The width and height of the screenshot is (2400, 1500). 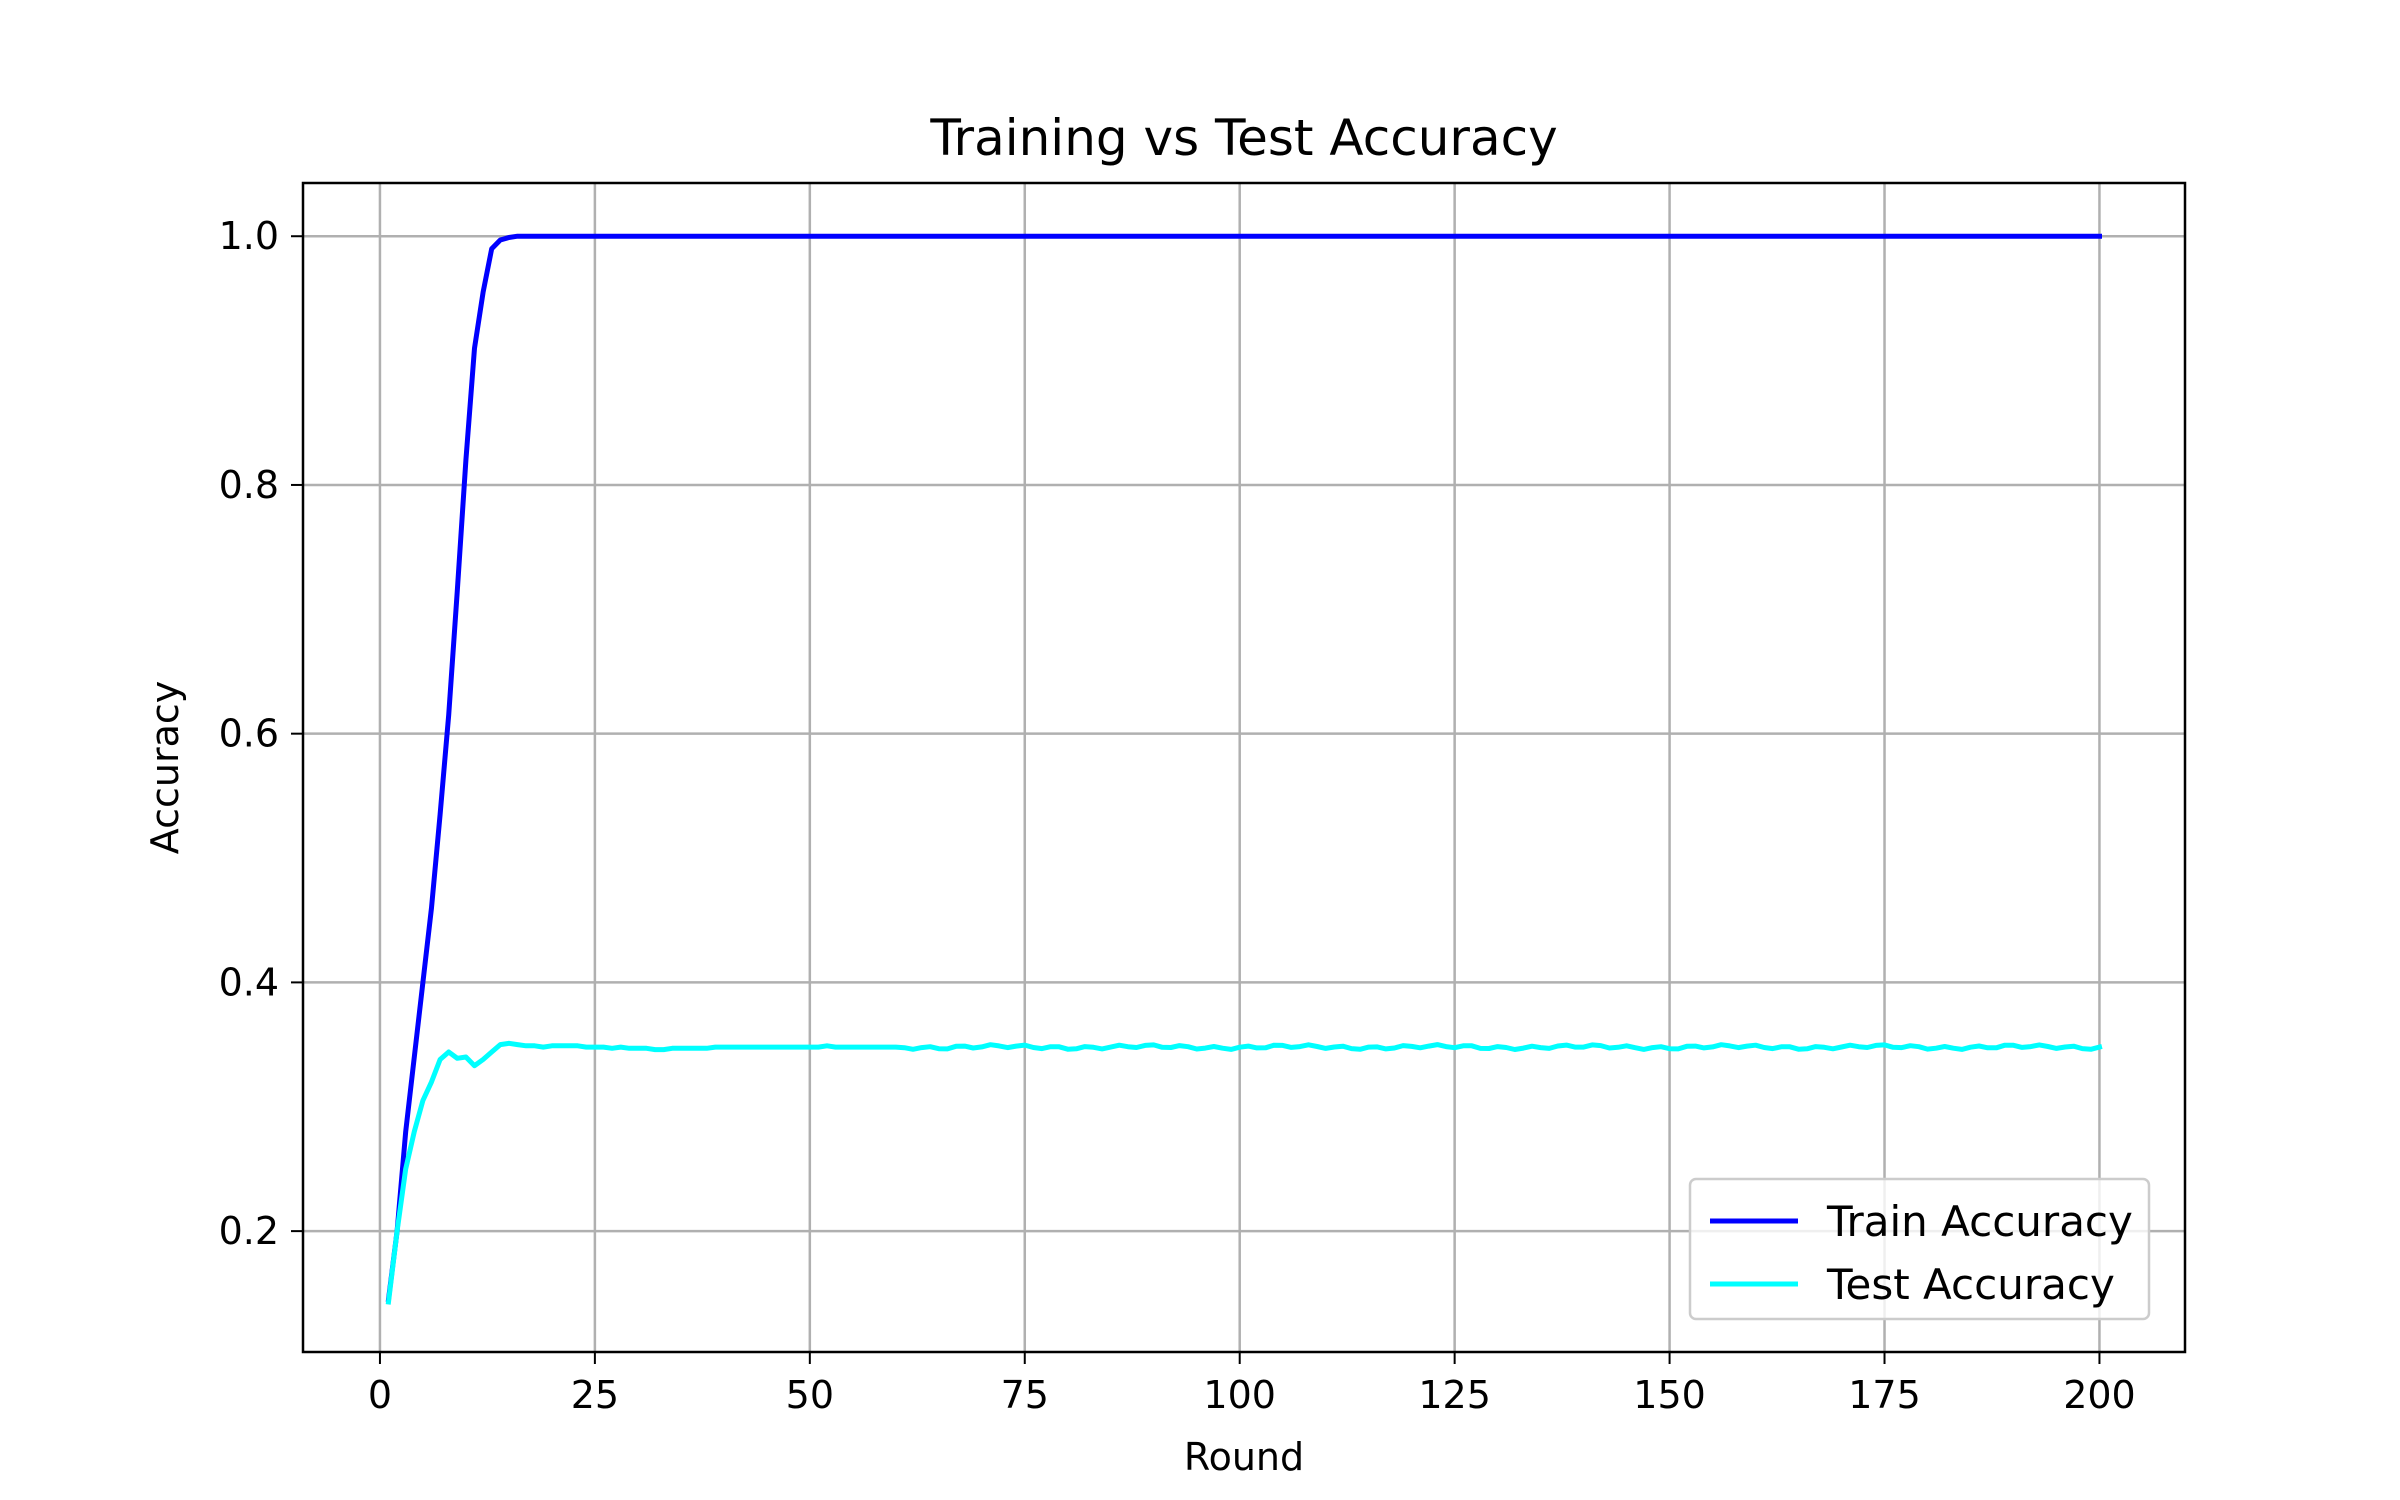 I want to click on x-tick-label: 50, so click(x=810, y=1395).